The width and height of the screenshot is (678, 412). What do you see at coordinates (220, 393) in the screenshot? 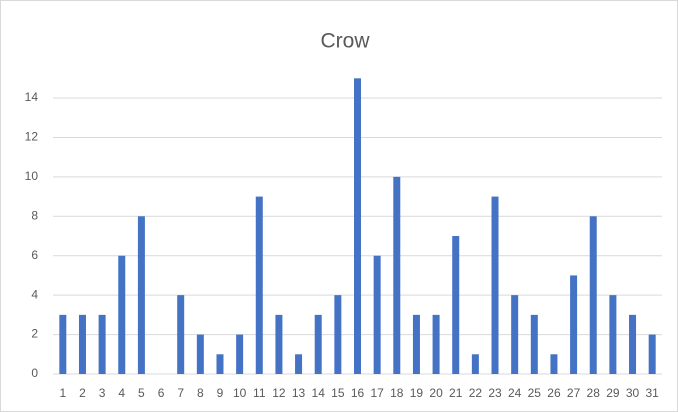
I see `x-tick-label: 9` at bounding box center [220, 393].